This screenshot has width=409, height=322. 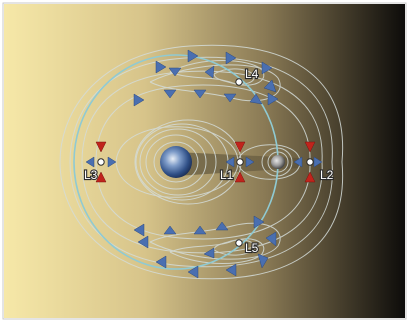 I want to click on label-l1: L1, so click(x=227, y=175).